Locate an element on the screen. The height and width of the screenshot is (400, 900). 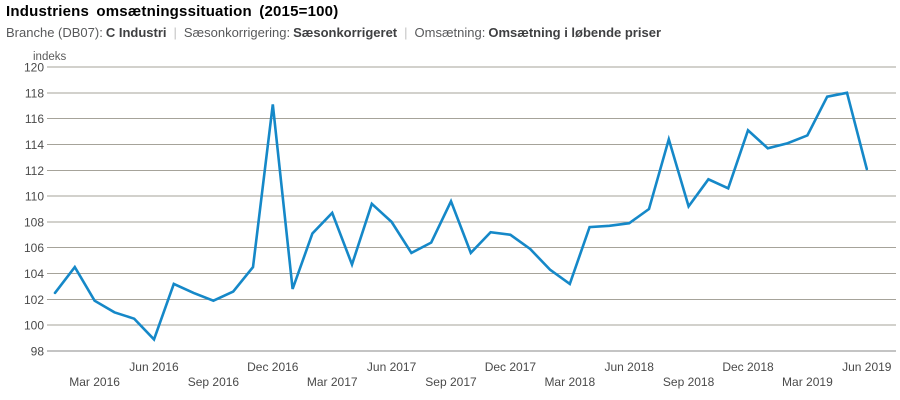
x-tick-label: Sep 2018 is located at coordinates (689, 382).